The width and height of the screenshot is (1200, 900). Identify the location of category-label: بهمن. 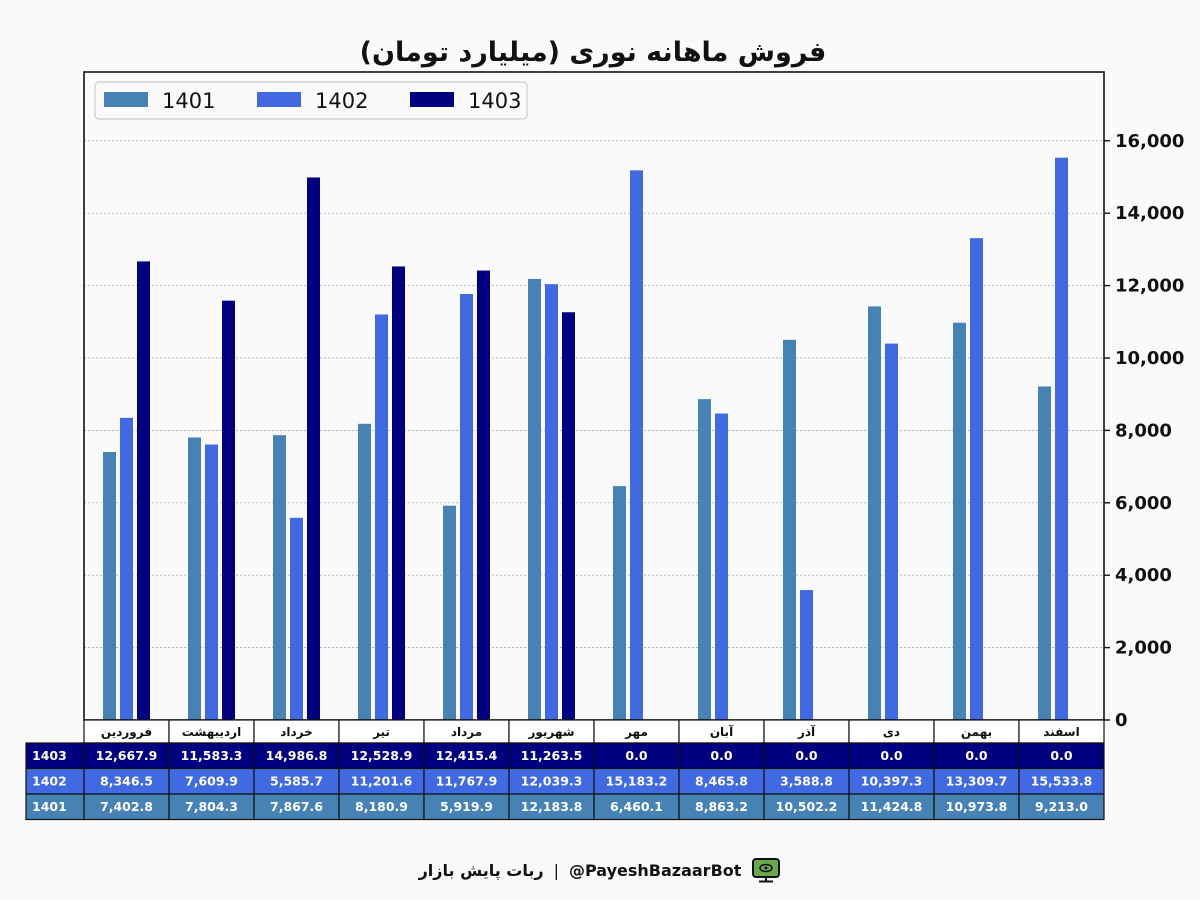
(976, 732).